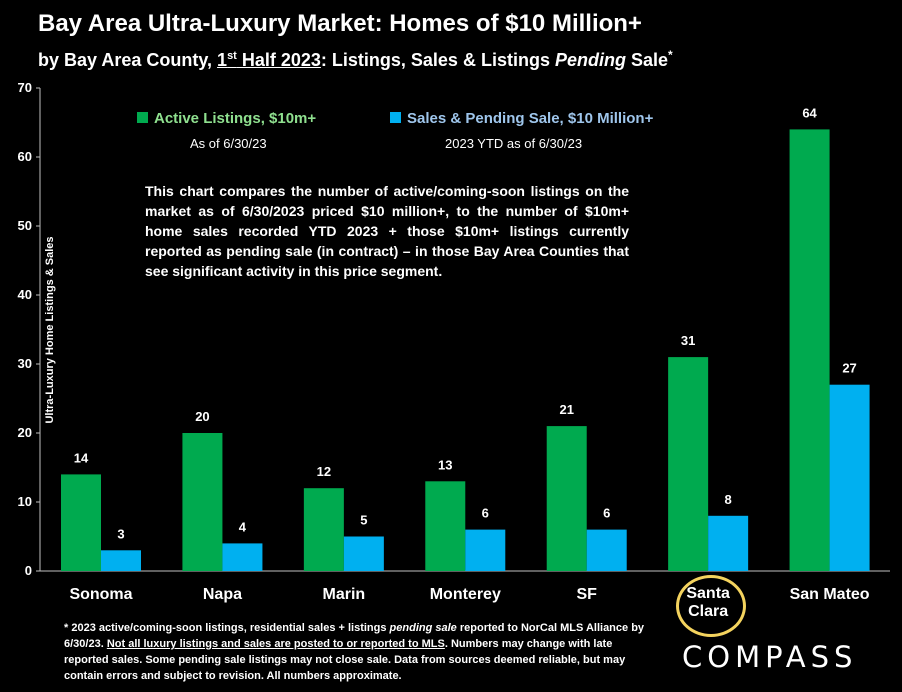  I want to click on subtitle-italic: Pending, so click(590, 60).